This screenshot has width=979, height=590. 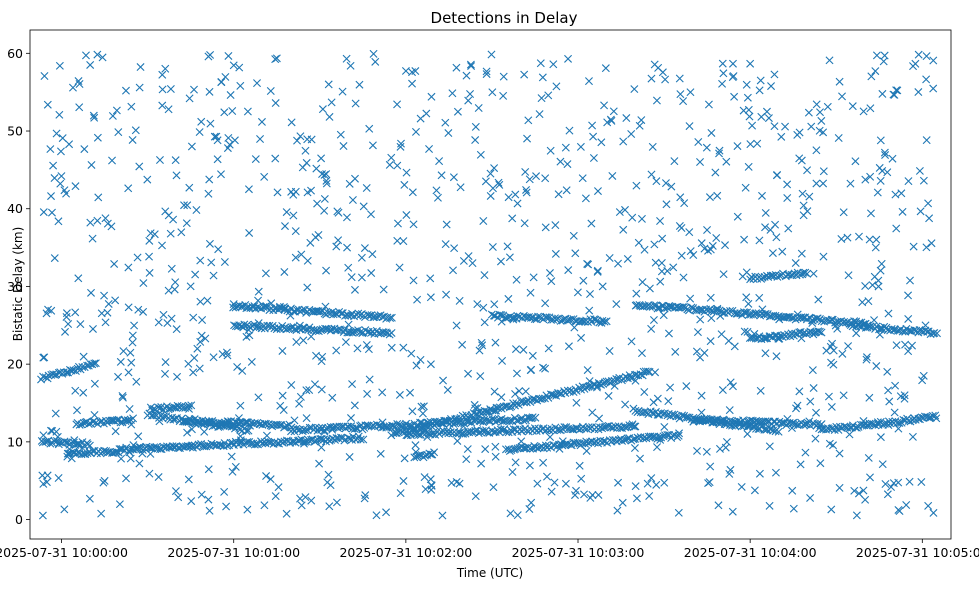 What do you see at coordinates (15, 208) in the screenshot?
I see `y-tick-label: 40` at bounding box center [15, 208].